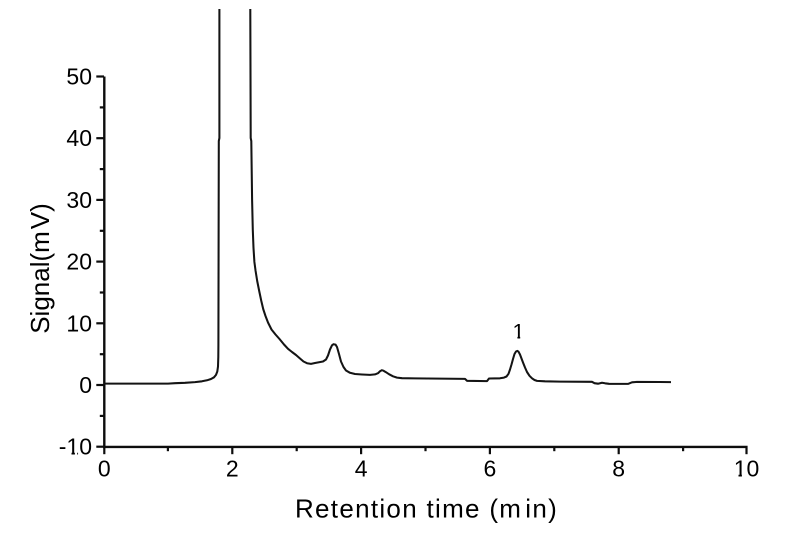 This screenshot has width=800, height=542. What do you see at coordinates (618, 469) in the screenshot?
I see `svg-text: 8` at bounding box center [618, 469].